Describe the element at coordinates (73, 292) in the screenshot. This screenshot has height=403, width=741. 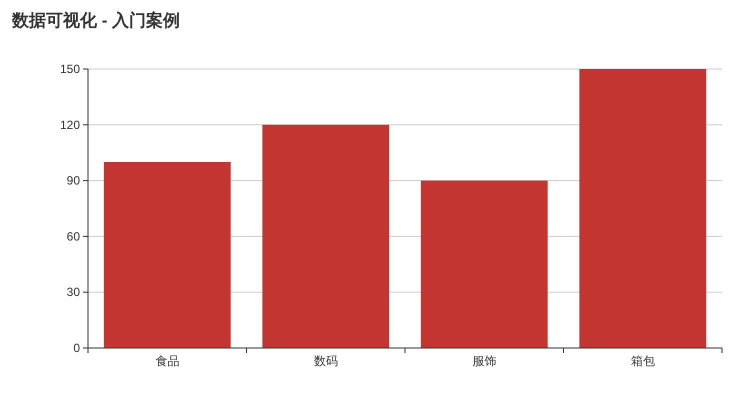
I see `y-tick-label: 30` at that location.